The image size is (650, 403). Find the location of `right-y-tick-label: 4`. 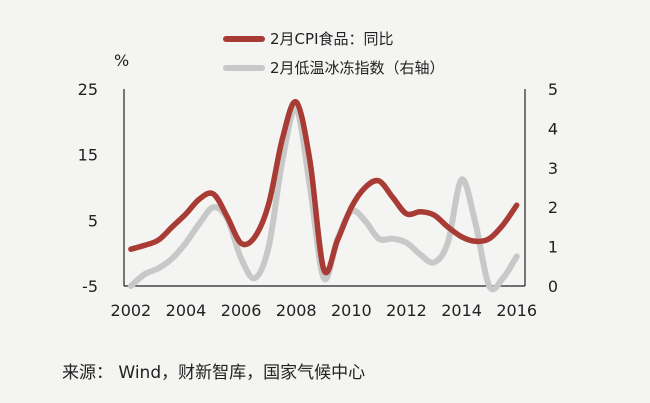

right-y-tick-label: 4 is located at coordinates (553, 128).